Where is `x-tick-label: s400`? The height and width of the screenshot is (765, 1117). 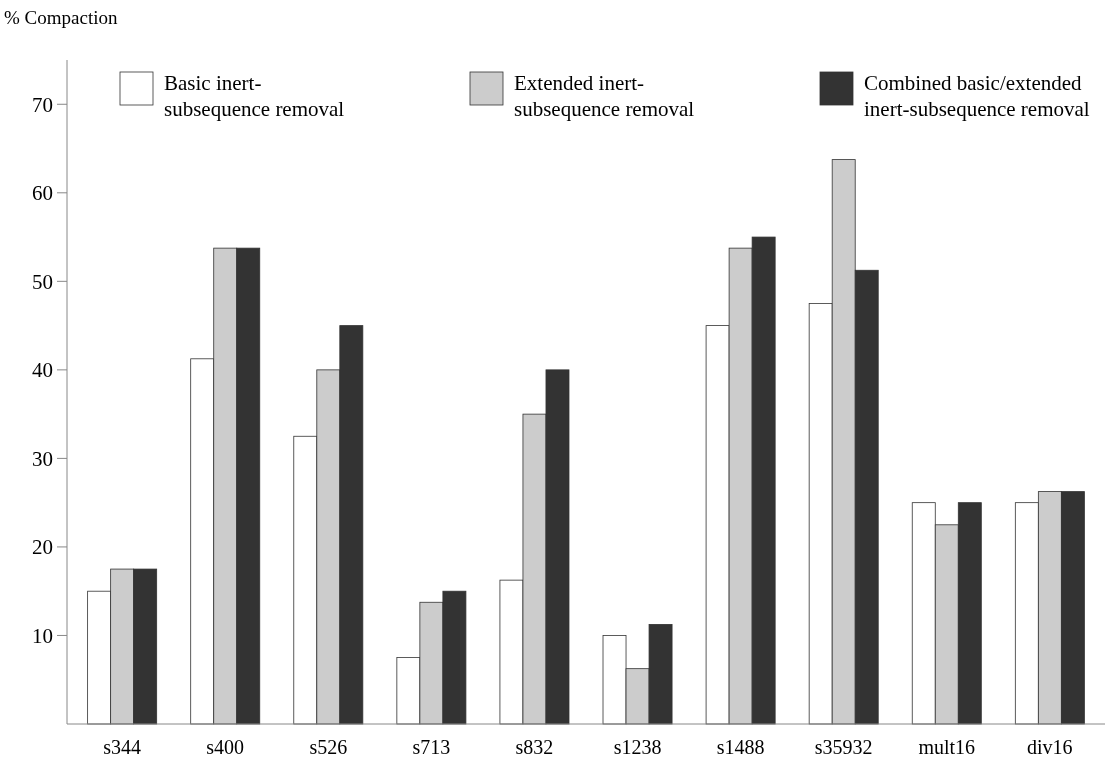
x-tick-label: s400 is located at coordinates (225, 747).